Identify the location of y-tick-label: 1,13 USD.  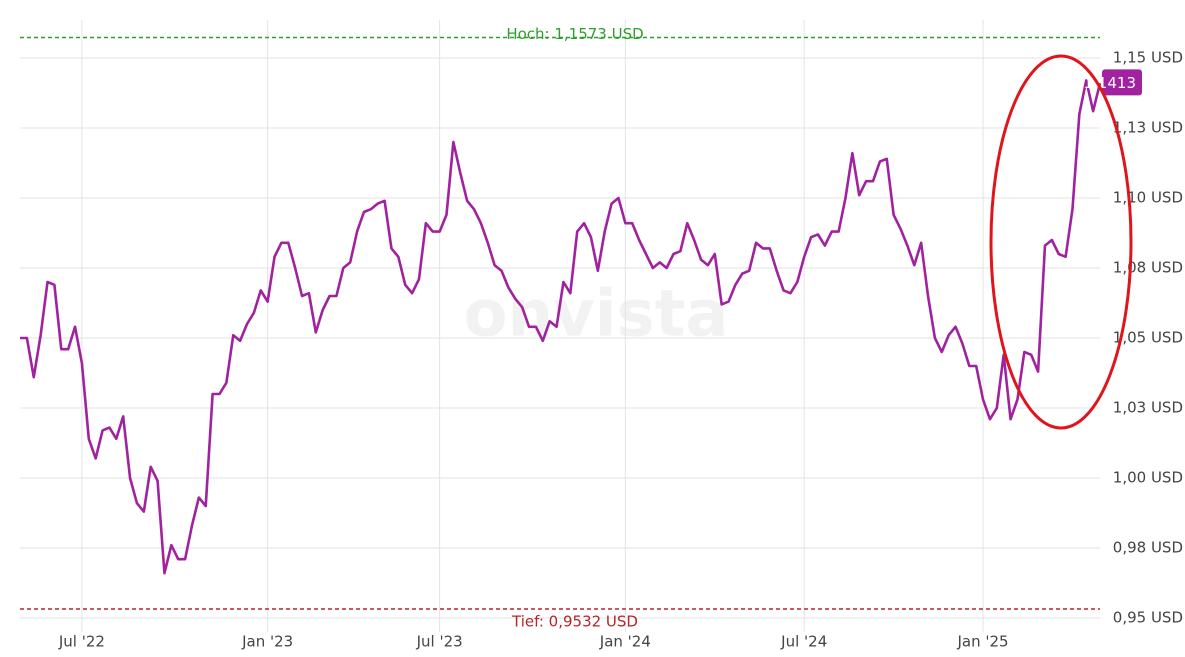
(1148, 128).